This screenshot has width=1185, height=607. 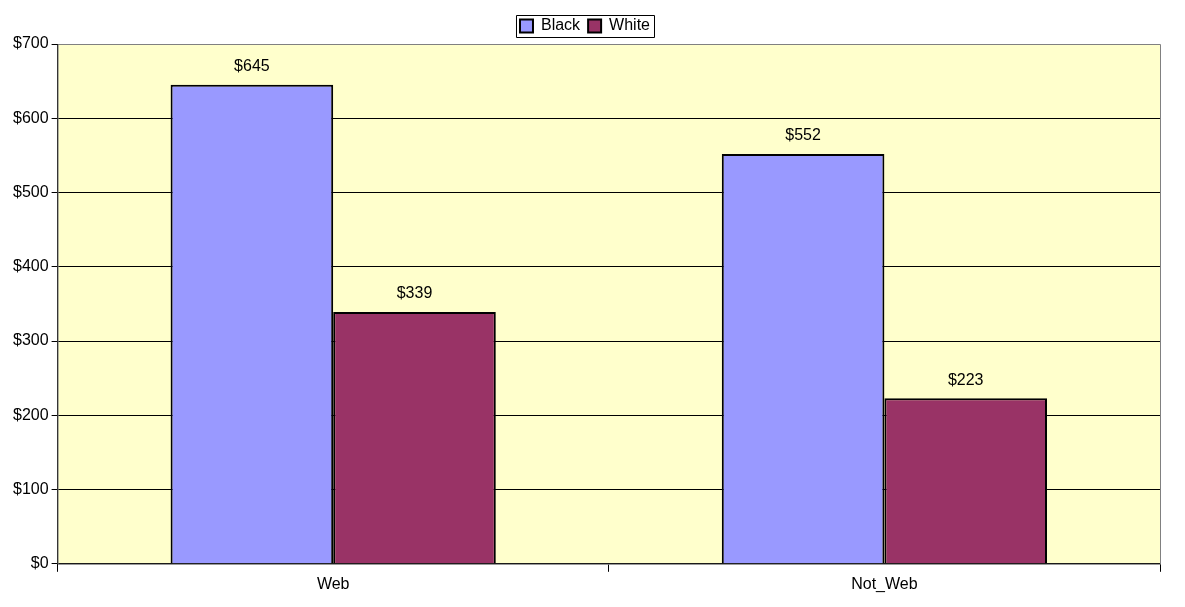 What do you see at coordinates (31, 340) in the screenshot?
I see `y-tick-label: $300` at bounding box center [31, 340].